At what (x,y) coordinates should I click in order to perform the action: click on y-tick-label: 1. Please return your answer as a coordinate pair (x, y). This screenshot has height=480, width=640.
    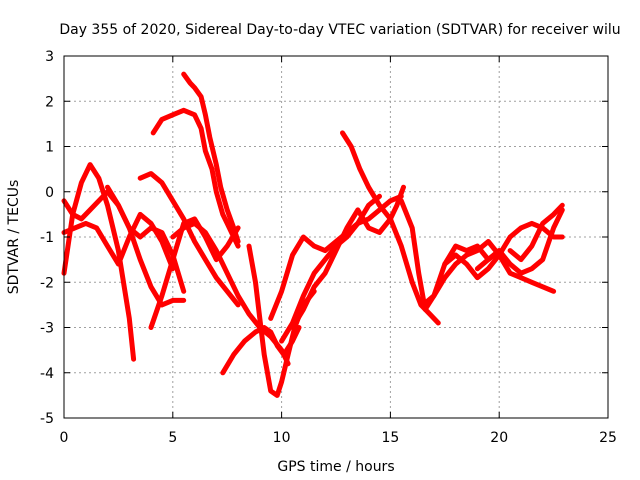
    Looking at the image, I should click on (49, 148).